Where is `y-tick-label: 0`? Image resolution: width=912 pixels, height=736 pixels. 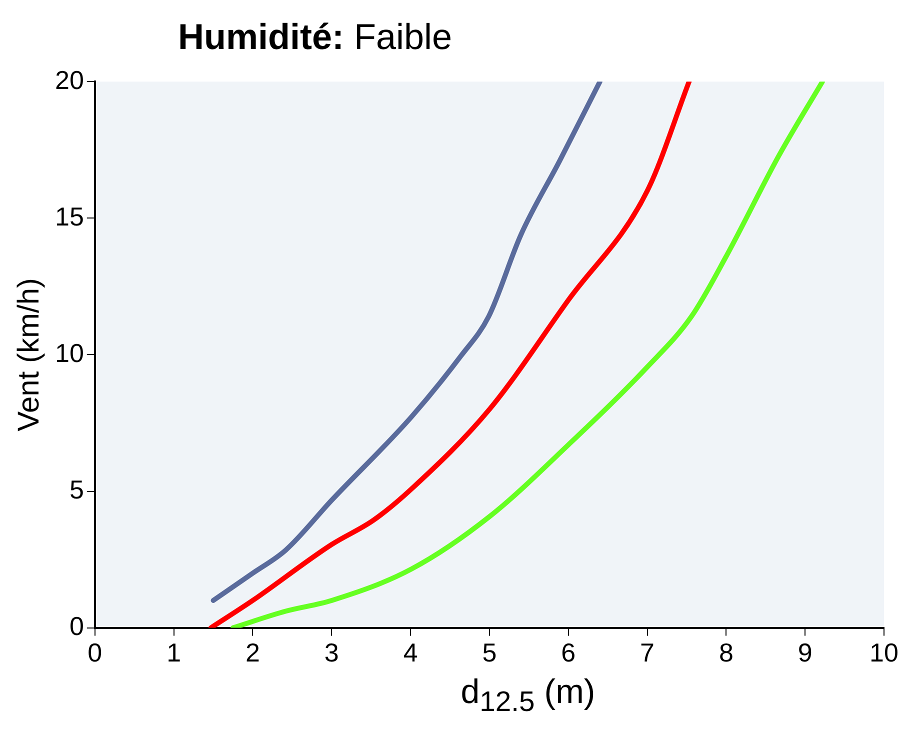 y-tick-label: 0 is located at coordinates (76, 625).